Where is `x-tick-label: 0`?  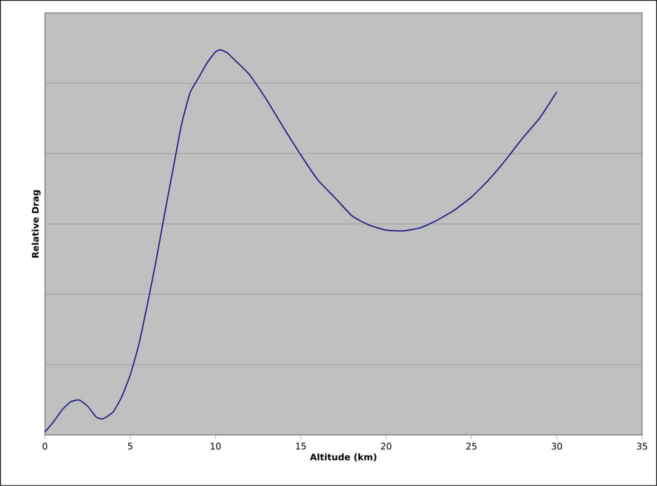
x-tick-label: 0 is located at coordinates (45, 446).